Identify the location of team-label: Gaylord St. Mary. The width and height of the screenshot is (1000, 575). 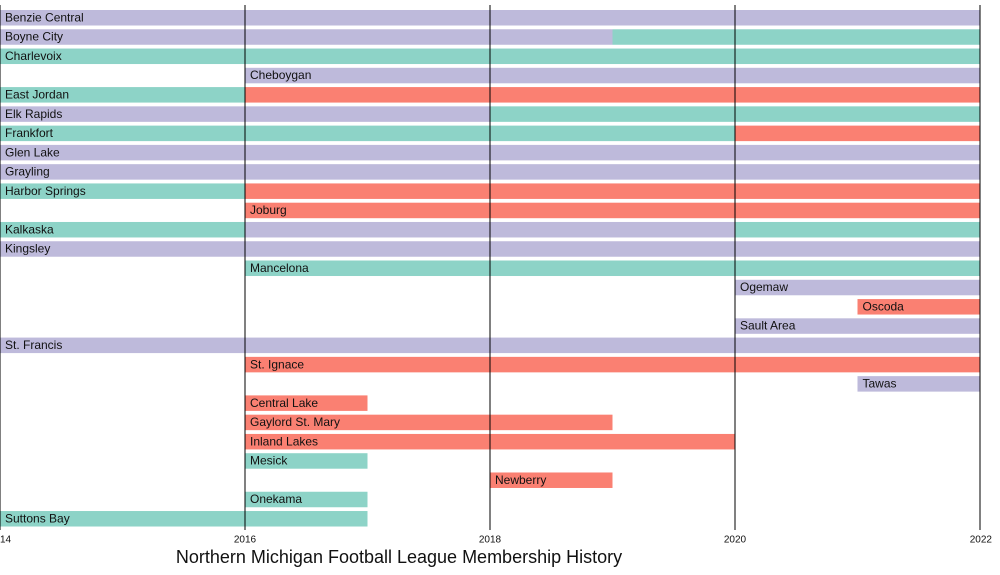
(295, 422).